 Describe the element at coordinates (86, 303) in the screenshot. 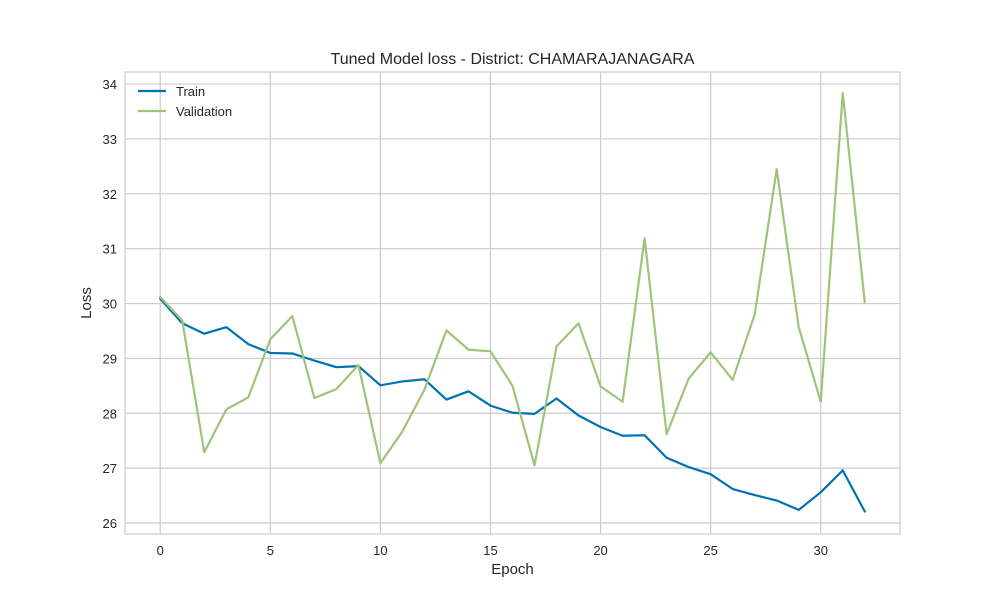

I see `y-axis-label: Loss` at that location.